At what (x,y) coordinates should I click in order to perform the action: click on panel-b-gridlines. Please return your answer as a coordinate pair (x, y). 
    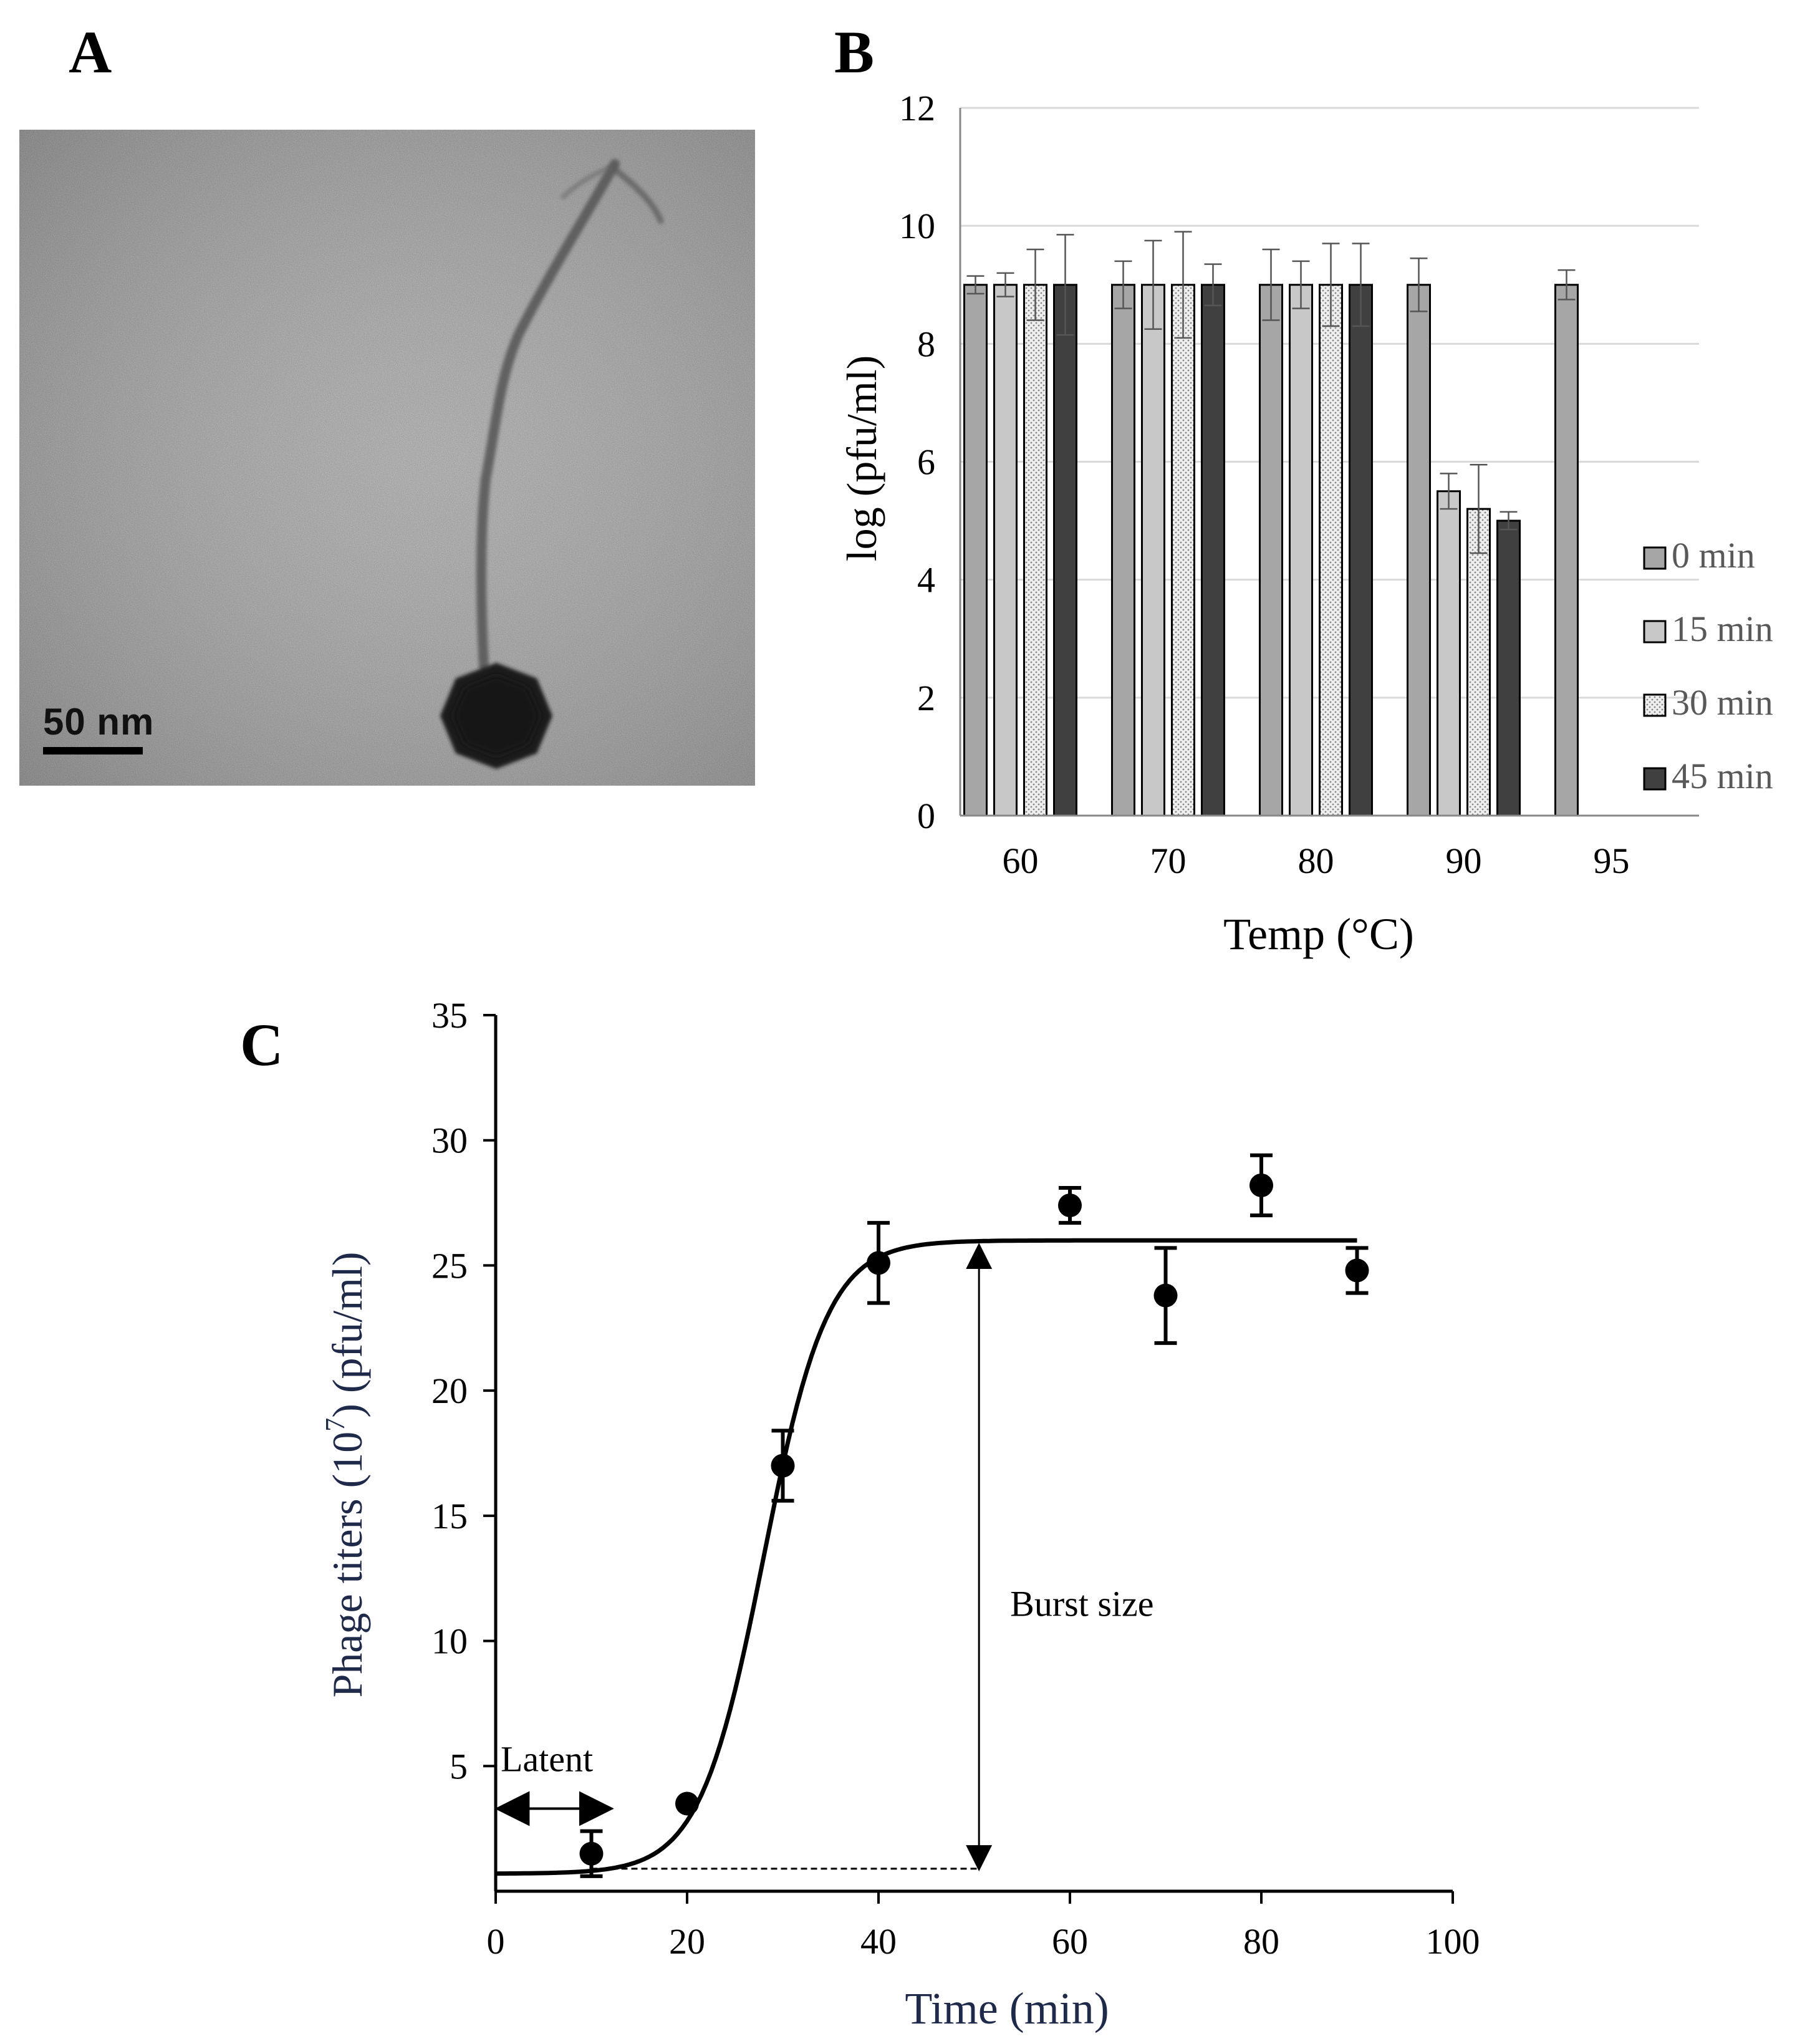
    Looking at the image, I should click on (1329, 403).